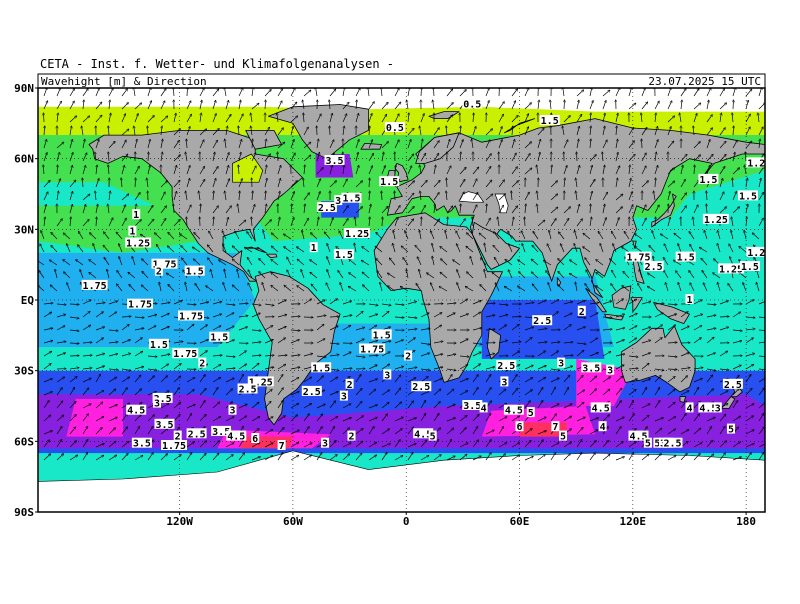 This screenshot has height=604, width=800. Describe the element at coordinates (633, 521) in the screenshot. I see `lon-label: 120E` at that location.